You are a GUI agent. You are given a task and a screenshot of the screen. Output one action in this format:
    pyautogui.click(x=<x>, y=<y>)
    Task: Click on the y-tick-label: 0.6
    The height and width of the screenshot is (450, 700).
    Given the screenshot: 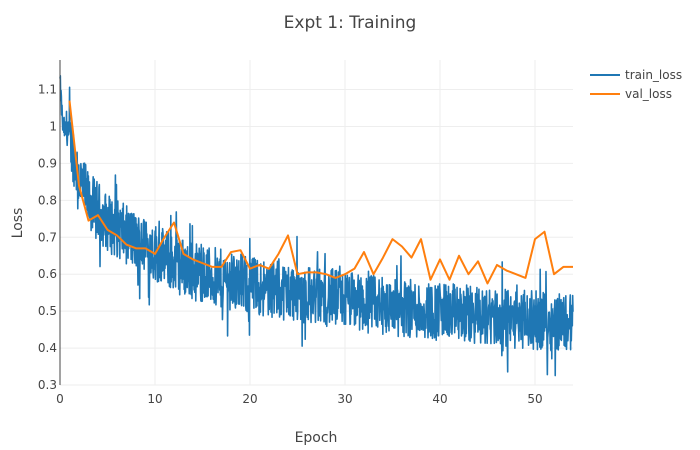 What is the action you would take?
    pyautogui.click(x=47, y=274)
    